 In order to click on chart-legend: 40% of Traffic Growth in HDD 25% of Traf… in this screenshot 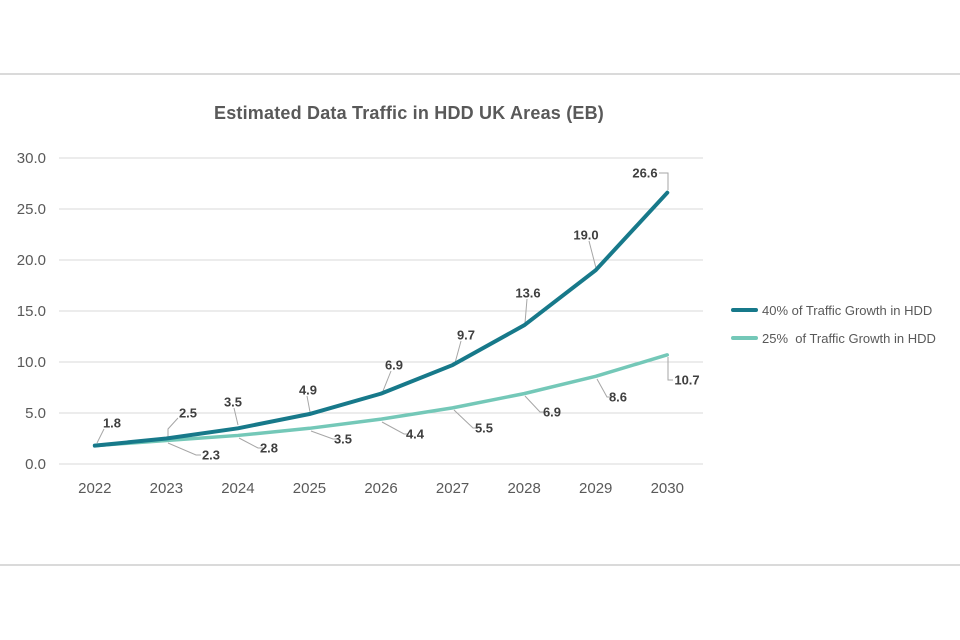, I will do `click(833, 324)`.